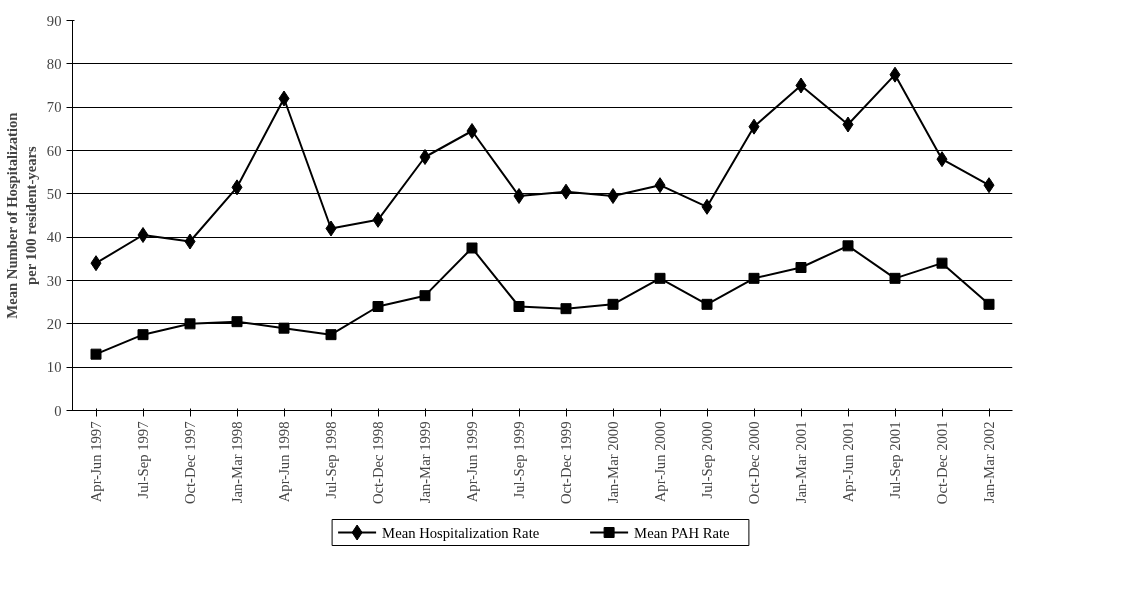 The height and width of the screenshot is (613, 1128). Describe the element at coordinates (54, 367) in the screenshot. I see `y-tick-label: 10` at that location.